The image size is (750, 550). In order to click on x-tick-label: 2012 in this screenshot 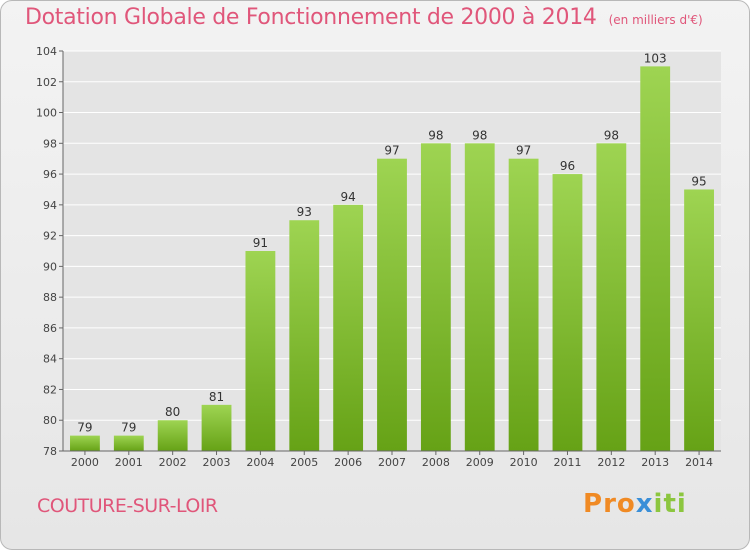, I will do `click(611, 462)`.